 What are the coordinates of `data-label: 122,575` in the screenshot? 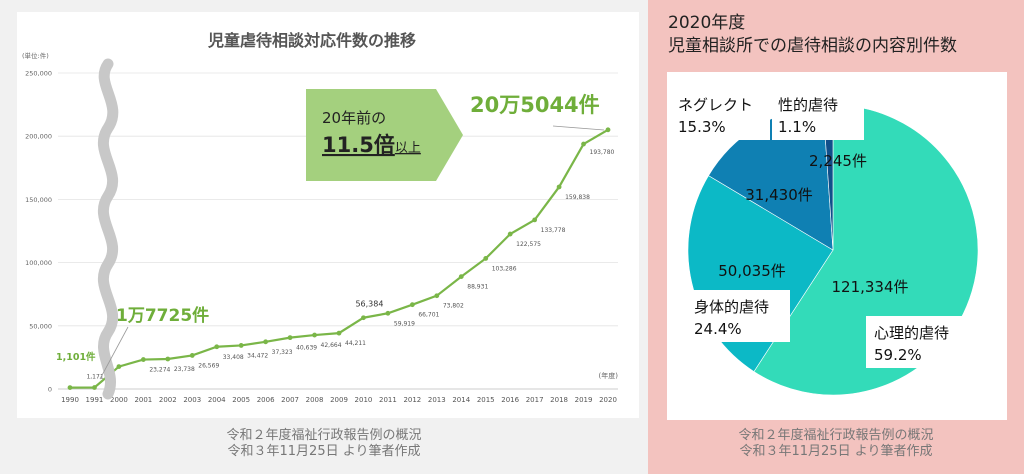 It's located at (528, 244).